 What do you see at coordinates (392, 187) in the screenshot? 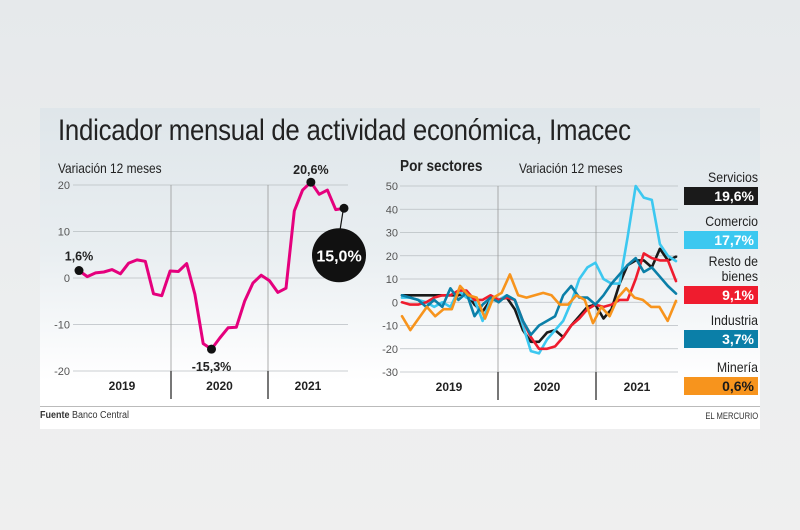
I see `y-tick-label: 50` at bounding box center [392, 187].